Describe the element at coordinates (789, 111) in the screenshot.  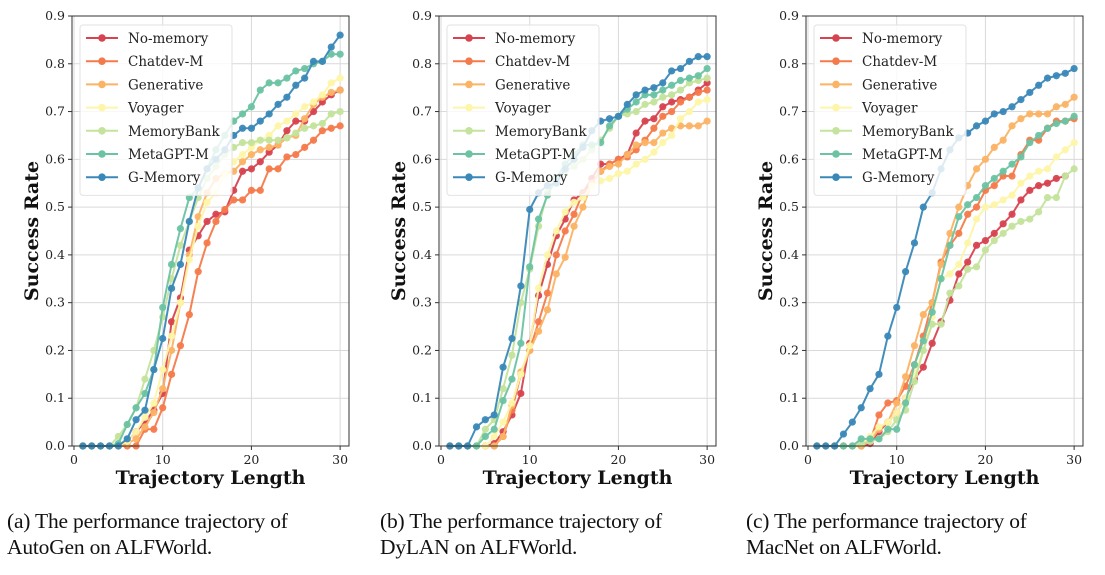
I see `y-tick-label: 0.7` at that location.